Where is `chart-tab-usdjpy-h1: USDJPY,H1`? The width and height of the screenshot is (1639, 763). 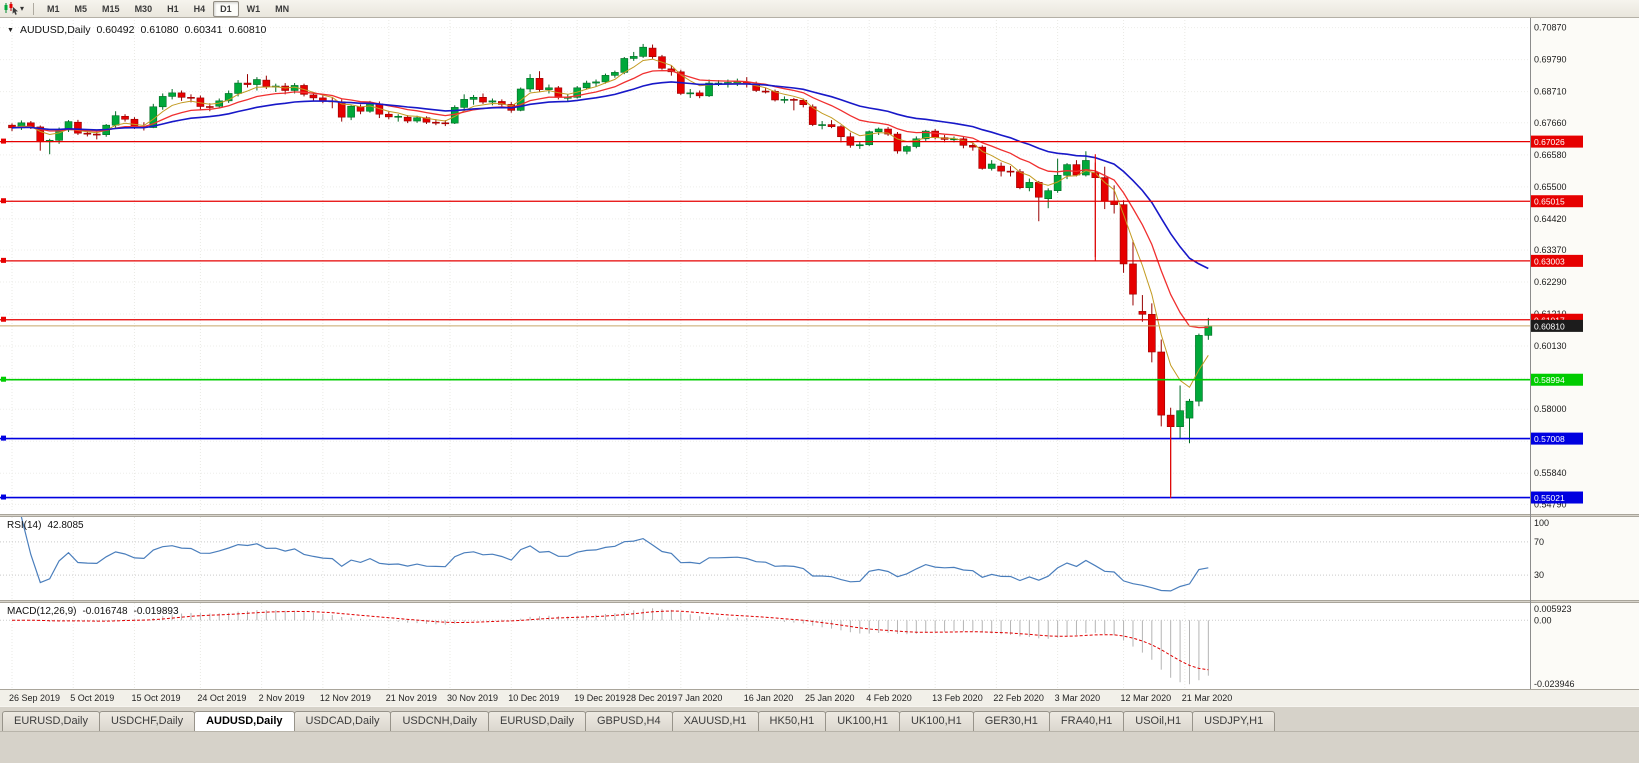
chart-tab-usdjpy-h1: USDJPY,H1 is located at coordinates (1234, 721).